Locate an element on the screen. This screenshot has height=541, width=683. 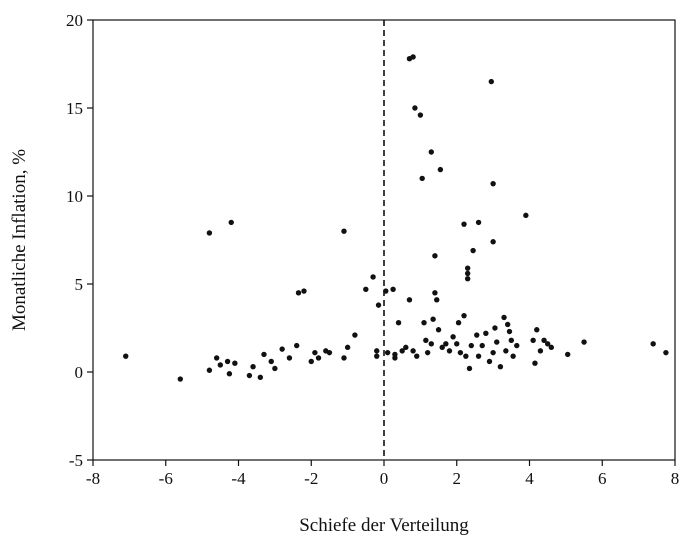
x-axis: -8 -6 -4 -2 0 2 4 6 8 is located at coordinates (382, 474).